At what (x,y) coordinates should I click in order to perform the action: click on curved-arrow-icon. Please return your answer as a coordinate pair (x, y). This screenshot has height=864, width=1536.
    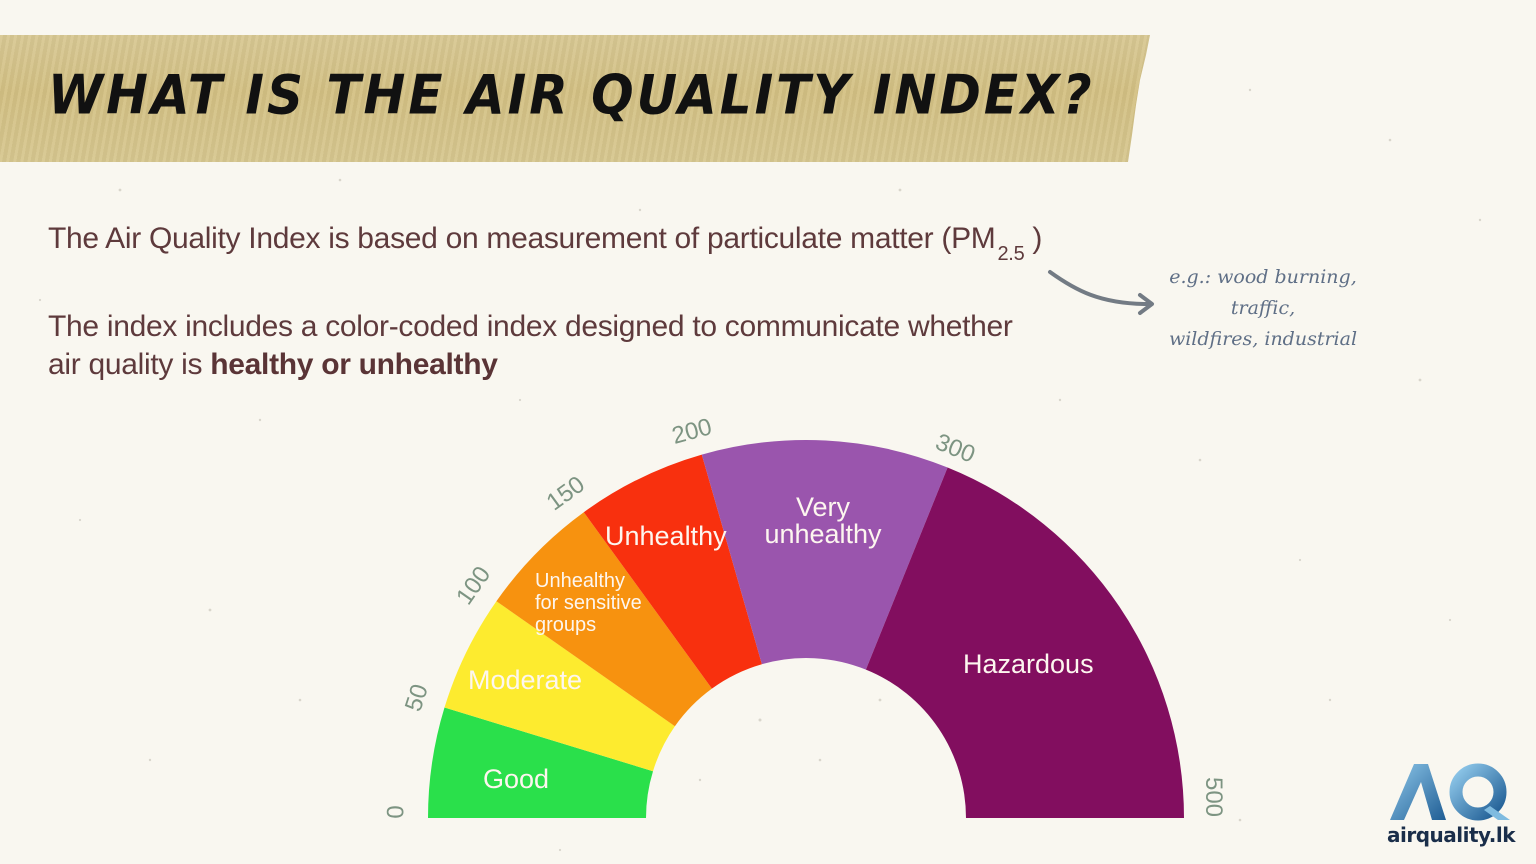
    Looking at the image, I should click on (1101, 292).